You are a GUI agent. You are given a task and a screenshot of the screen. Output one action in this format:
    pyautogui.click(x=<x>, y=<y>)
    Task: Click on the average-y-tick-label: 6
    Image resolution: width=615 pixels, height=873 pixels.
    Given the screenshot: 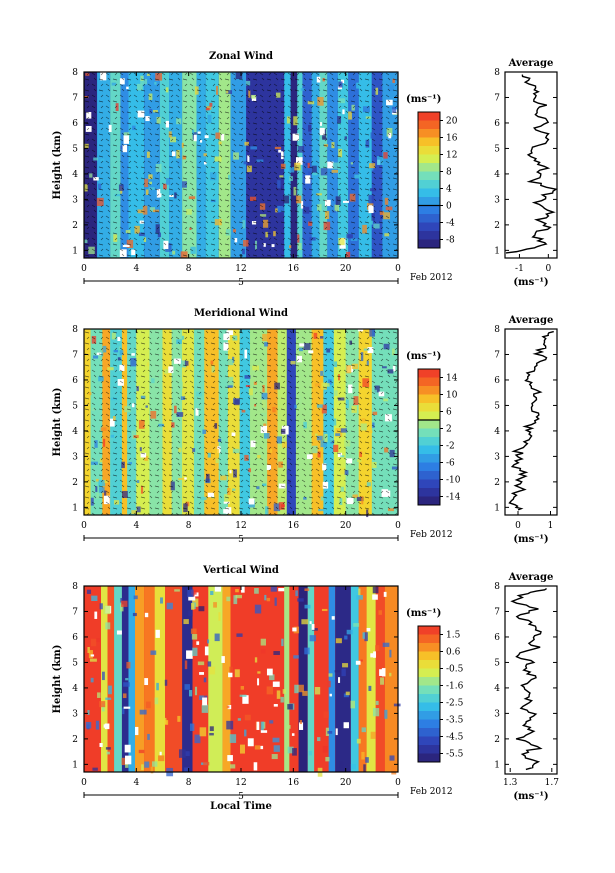 What is the action you would take?
    pyautogui.click(x=497, y=381)
    